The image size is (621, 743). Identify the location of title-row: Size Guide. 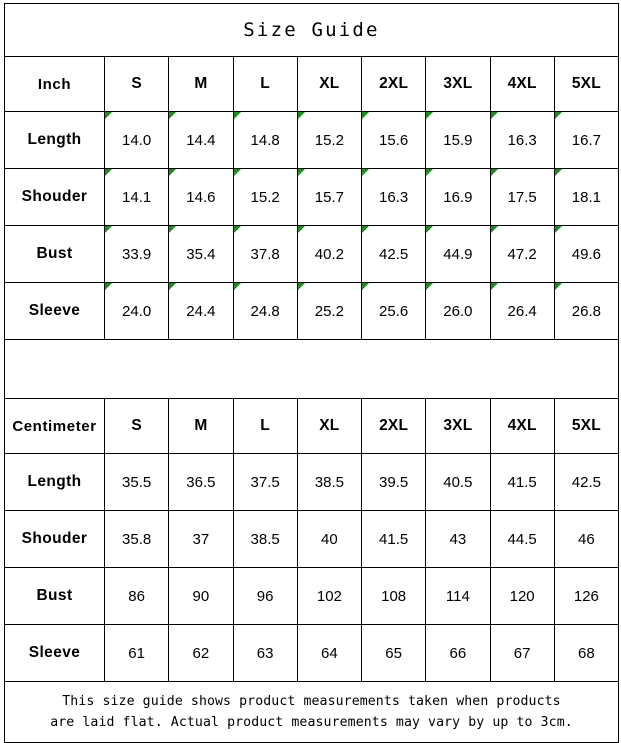
(311, 30).